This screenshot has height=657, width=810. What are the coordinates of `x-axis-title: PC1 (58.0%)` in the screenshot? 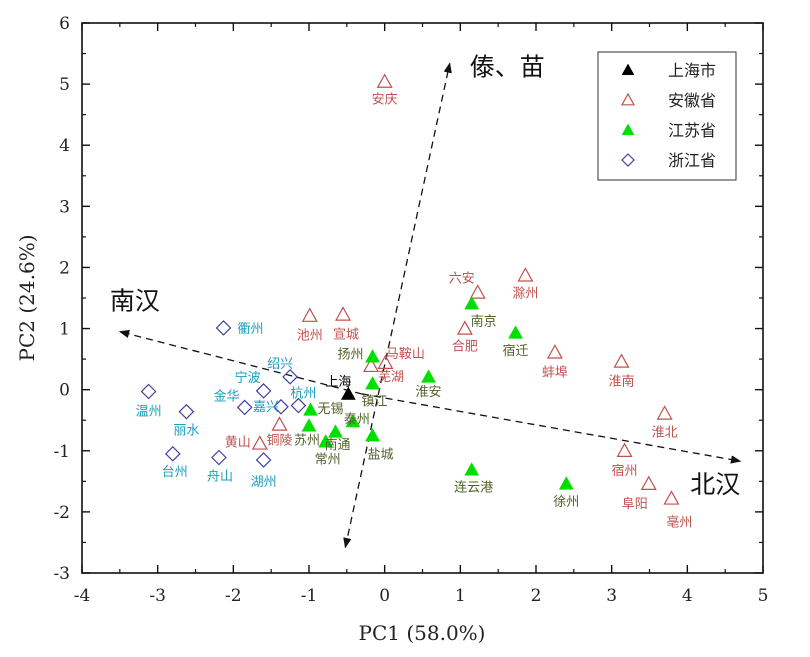 It's located at (422, 633).